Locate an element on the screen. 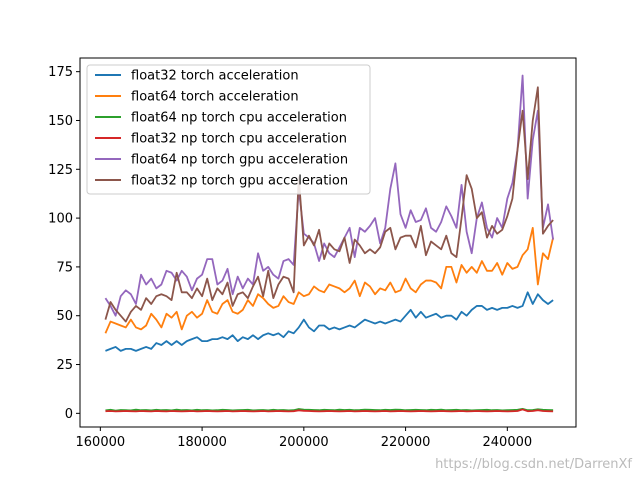 The height and width of the screenshot is (480, 640). legend-box is located at coordinates (228, 129).